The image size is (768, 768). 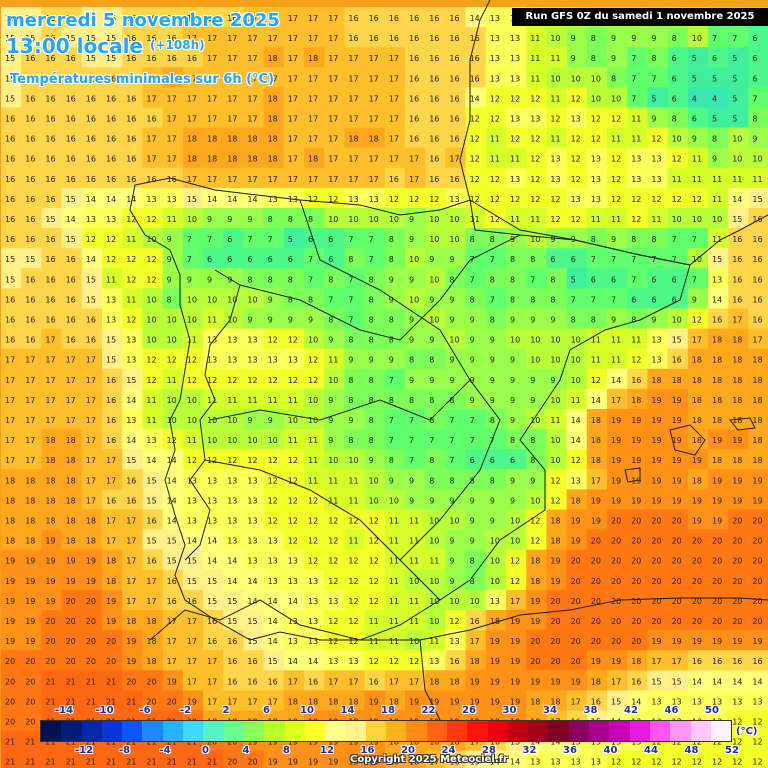 I want to click on grid-value: 5, so click(x=734, y=119).